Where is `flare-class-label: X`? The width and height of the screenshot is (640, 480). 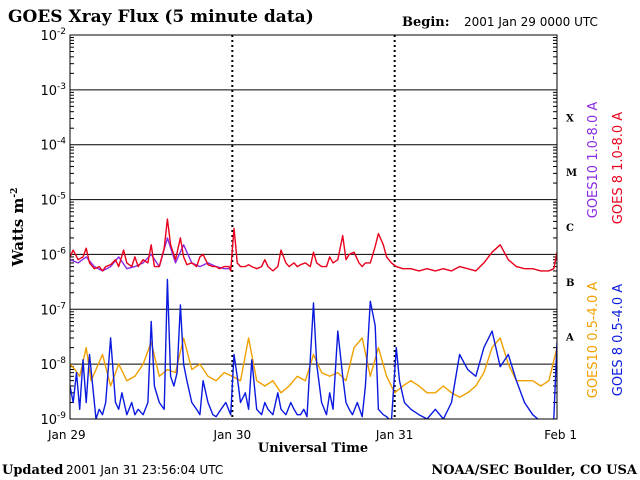
flare-class-label: X is located at coordinates (570, 118).